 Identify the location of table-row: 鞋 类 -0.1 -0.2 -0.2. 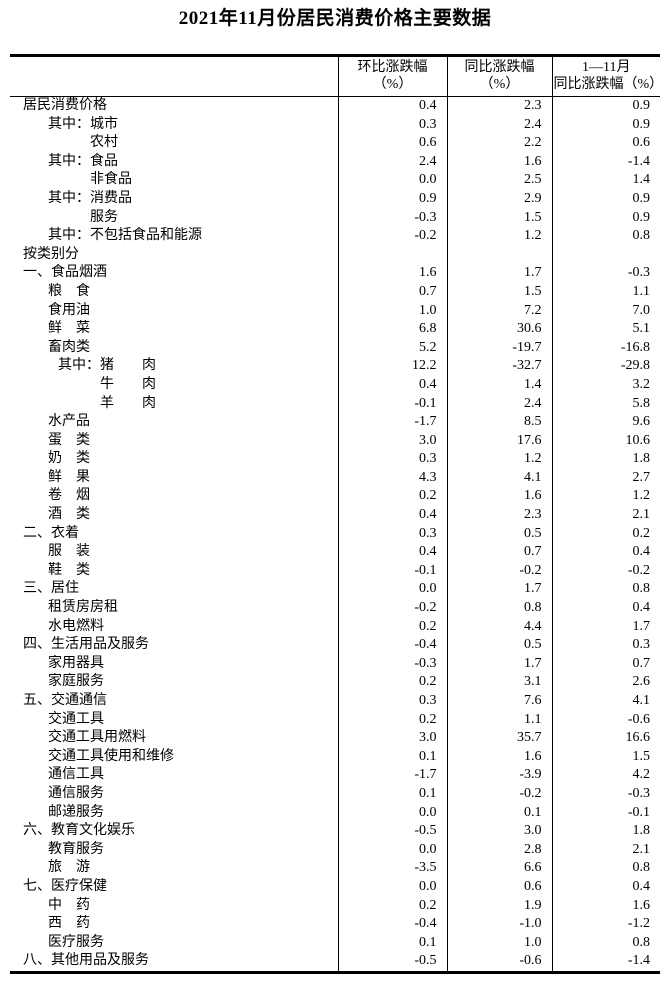
(335, 571).